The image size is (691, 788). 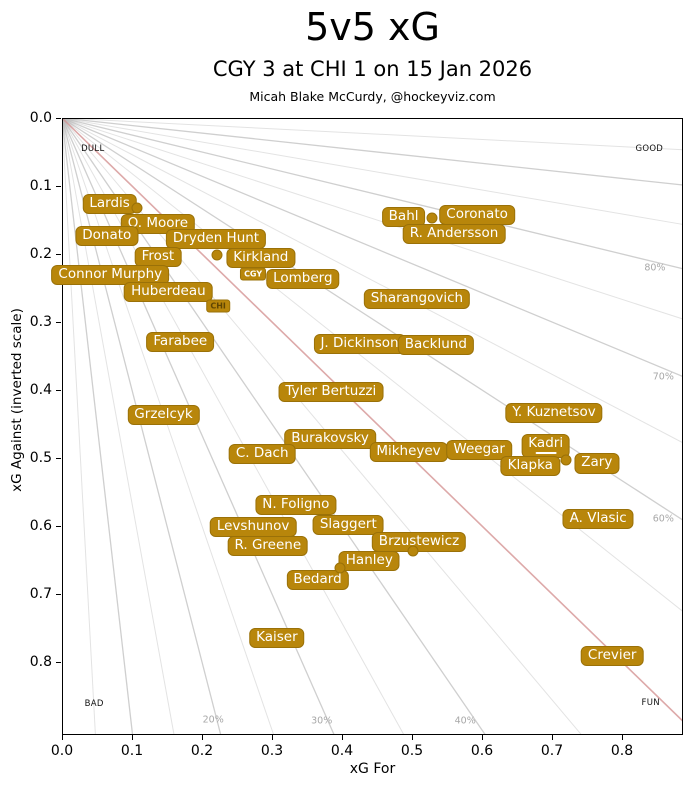 What do you see at coordinates (216, 239) in the screenshot?
I see `player-label: Dryden Hunt` at bounding box center [216, 239].